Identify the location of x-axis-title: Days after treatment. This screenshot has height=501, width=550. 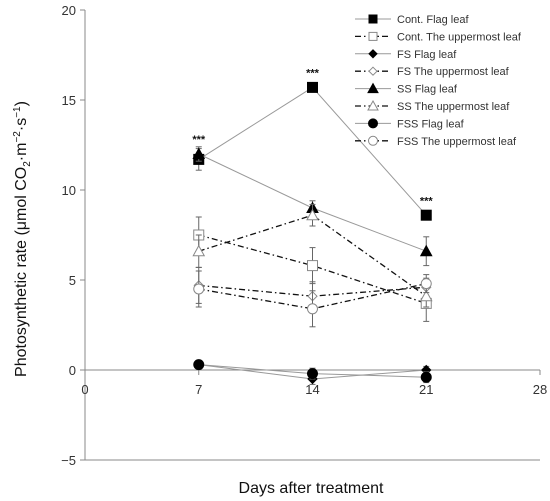
(312, 488).